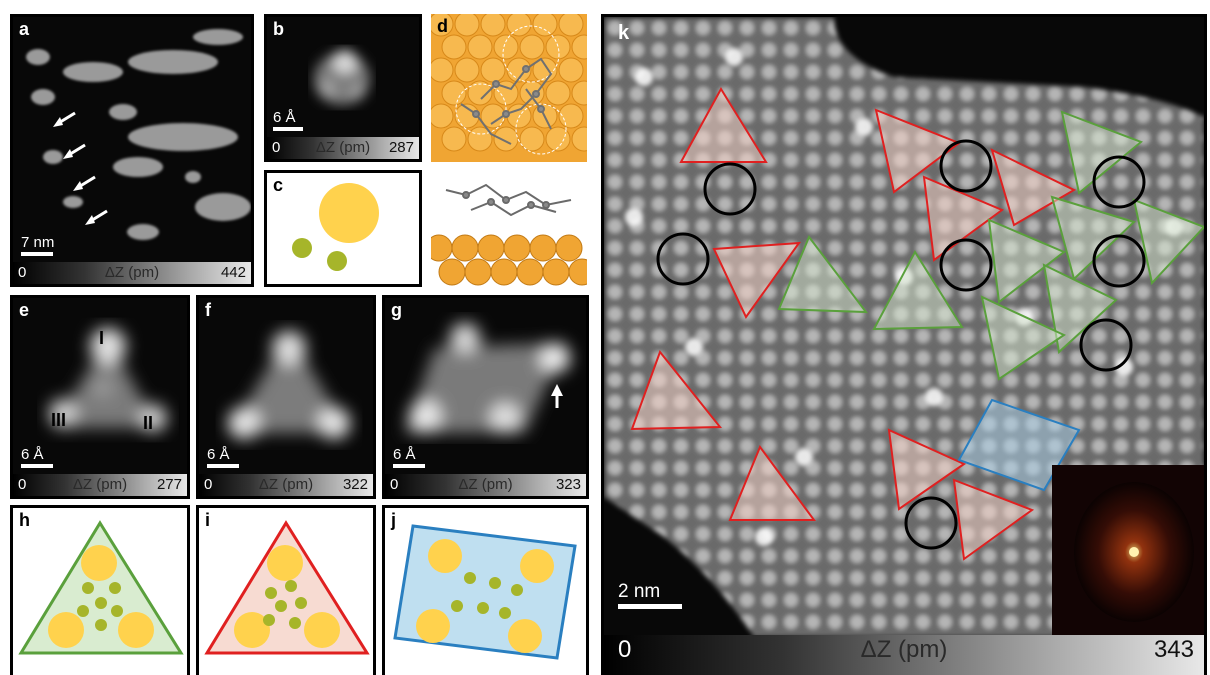 The height and width of the screenshot is (675, 1210). I want to click on molecule-top-view, so click(509, 88).